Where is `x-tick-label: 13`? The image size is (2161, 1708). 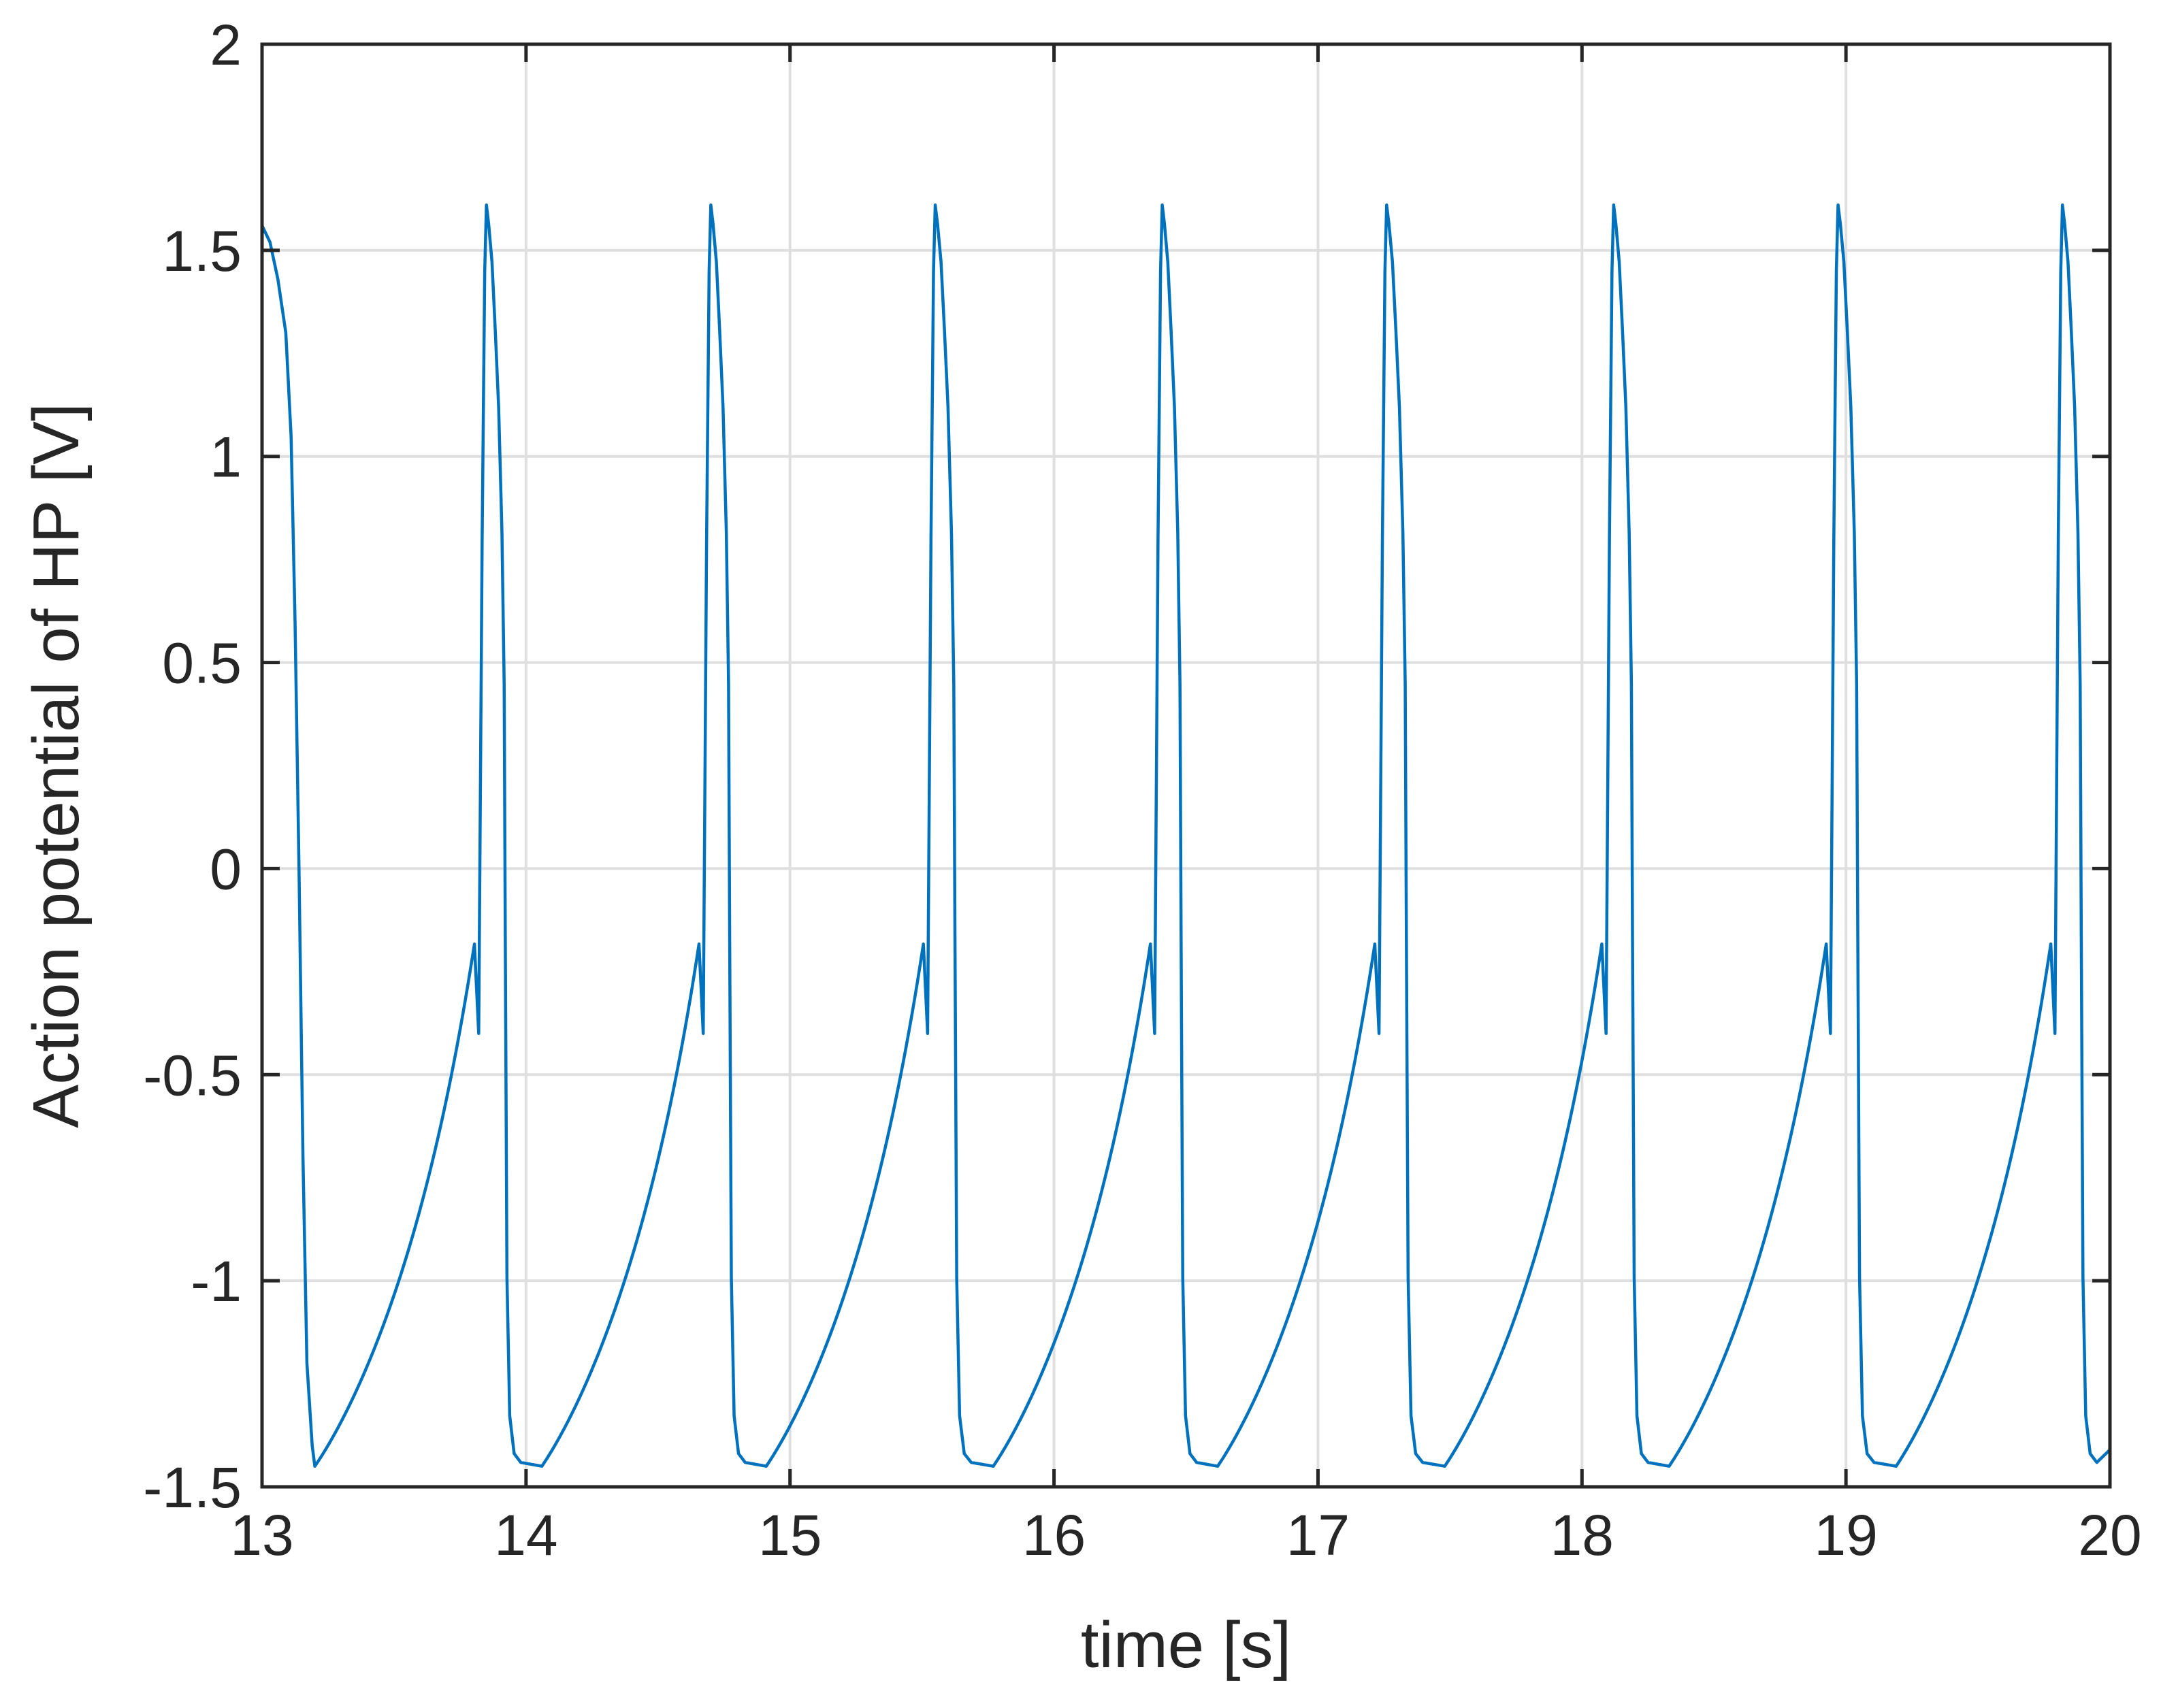 x-tick-label: 13 is located at coordinates (261, 1535).